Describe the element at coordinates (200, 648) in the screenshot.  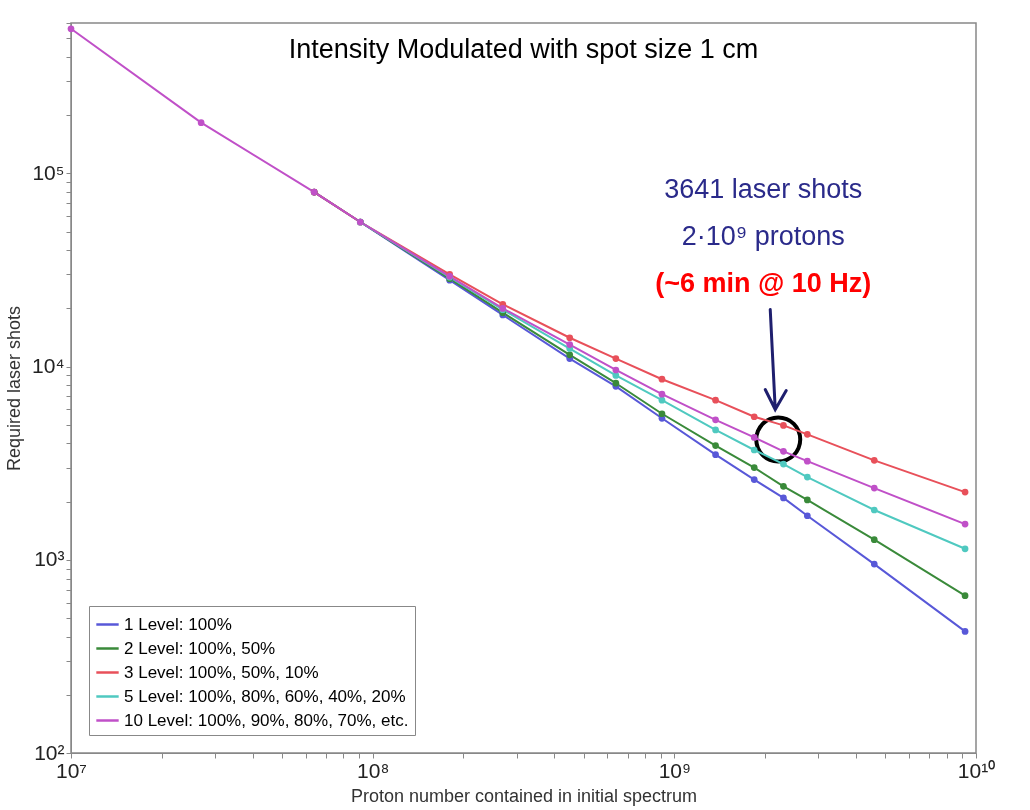
I see `legend-label: 2 Level: 100%, 50%` at that location.